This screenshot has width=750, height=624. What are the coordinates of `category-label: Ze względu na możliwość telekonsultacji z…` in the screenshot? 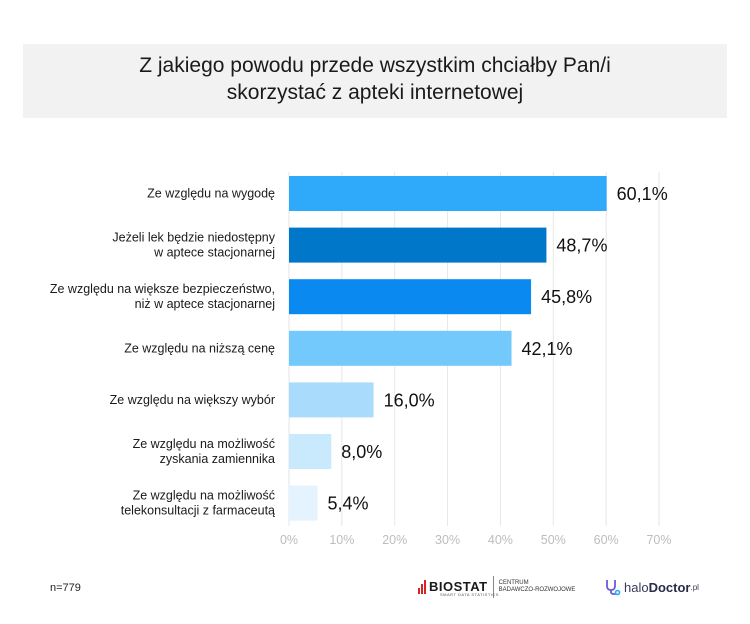 It's located at (198, 503).